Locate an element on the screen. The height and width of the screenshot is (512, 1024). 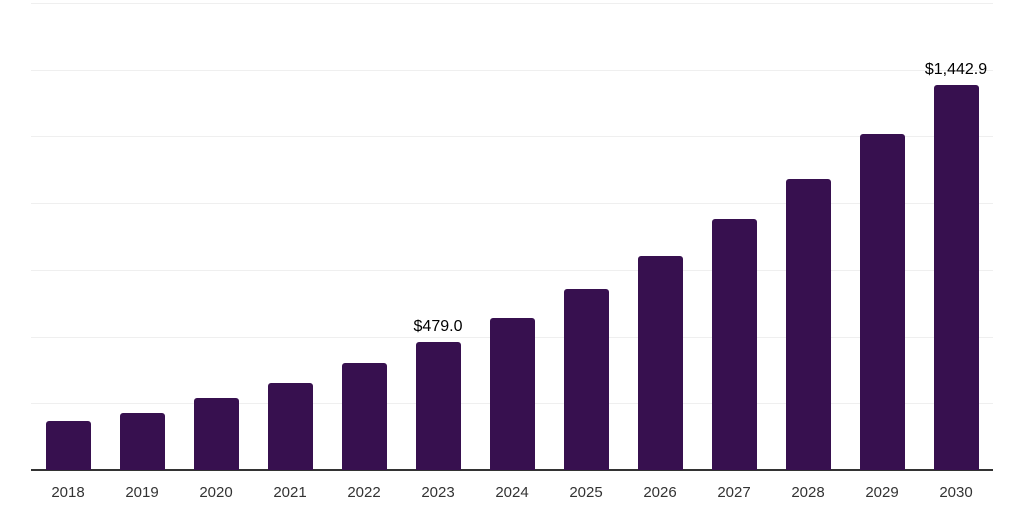
x-tick-2028: 2028 is located at coordinates (808, 492).